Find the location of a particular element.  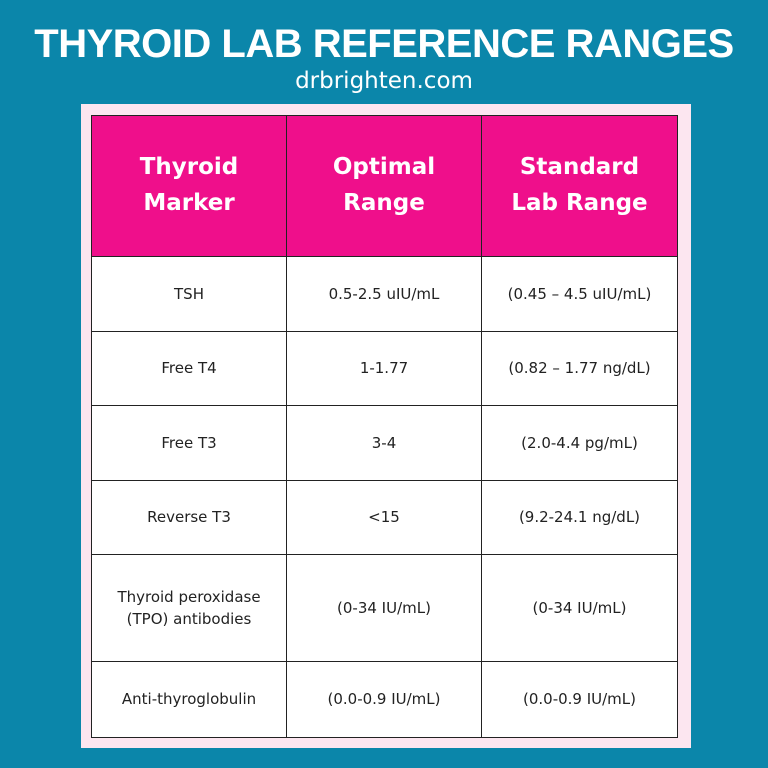

subtitle: drbrighten.com is located at coordinates (384, 81).